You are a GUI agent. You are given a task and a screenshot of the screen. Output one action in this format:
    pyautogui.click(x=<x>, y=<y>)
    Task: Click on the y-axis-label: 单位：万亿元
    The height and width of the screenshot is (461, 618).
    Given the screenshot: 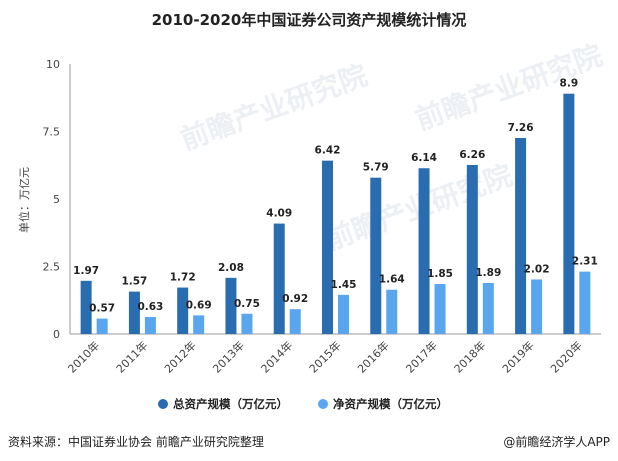 What is the action you would take?
    pyautogui.click(x=24, y=200)
    